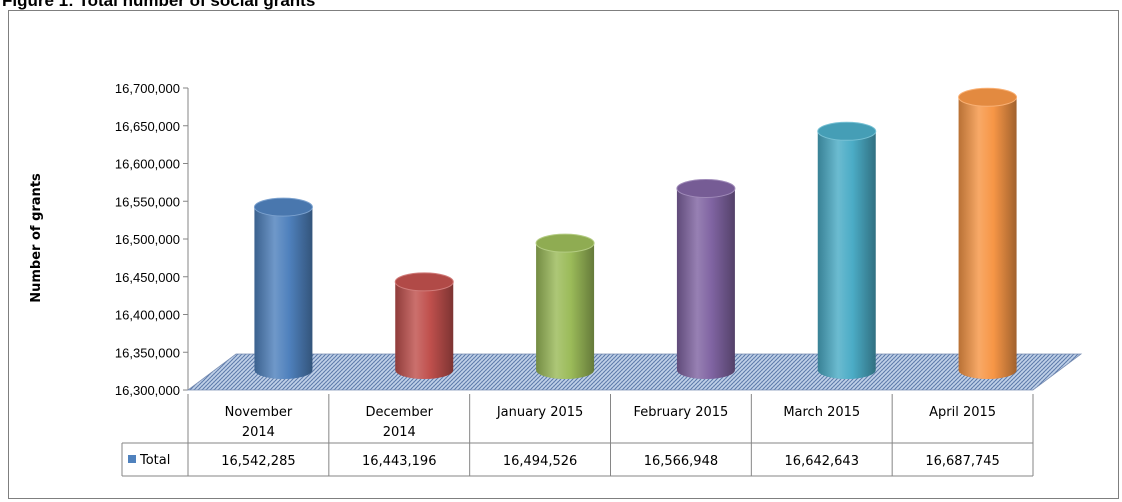 The width and height of the screenshot is (1122, 502). Describe the element at coordinates (258, 461) in the screenshot. I see `data-value-label: 16,542,285` at that location.